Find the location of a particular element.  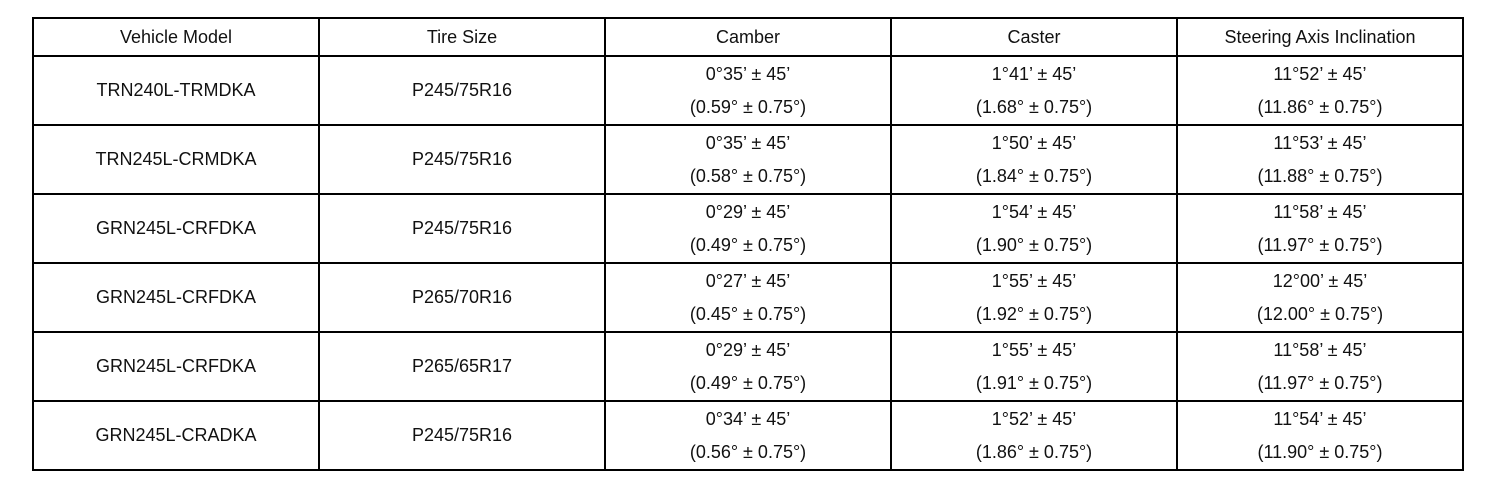

table-cell: 0°35’ ± 45’ (0.58° ± 0.75°) is located at coordinates (748, 159).